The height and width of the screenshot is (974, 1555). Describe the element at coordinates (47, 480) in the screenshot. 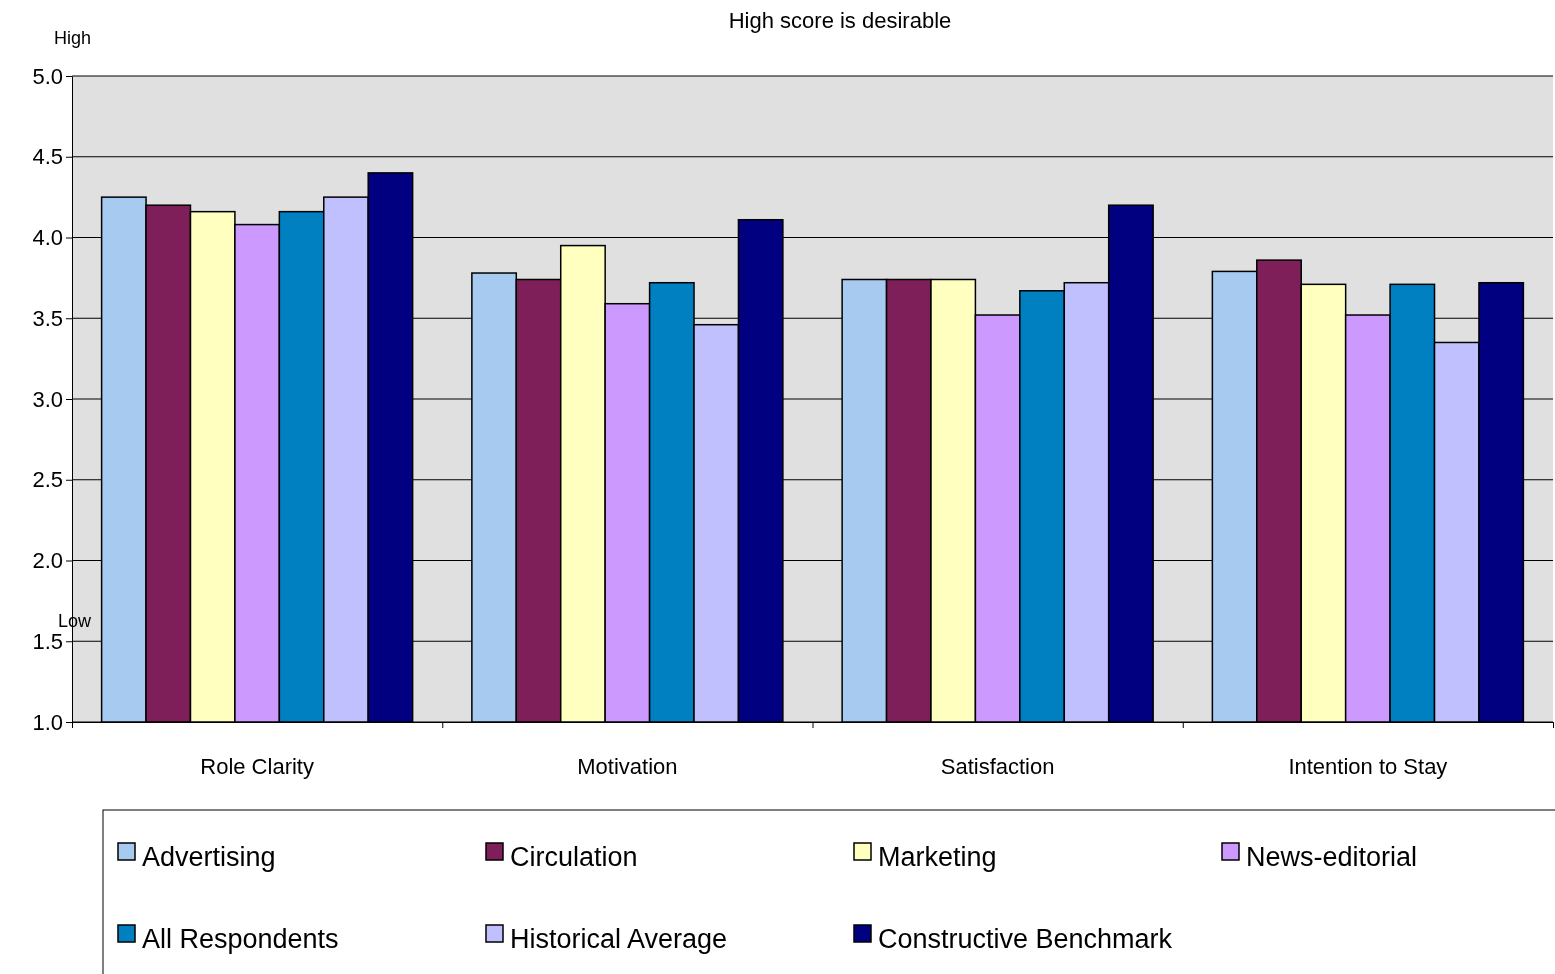

I see `y-tick-label: 2.5` at that location.